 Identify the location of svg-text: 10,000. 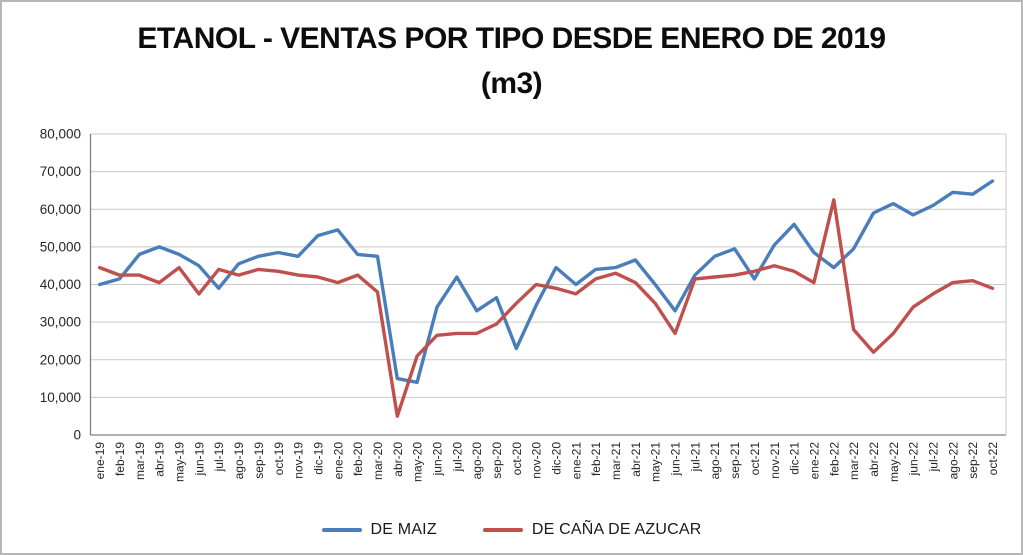
(60, 397).